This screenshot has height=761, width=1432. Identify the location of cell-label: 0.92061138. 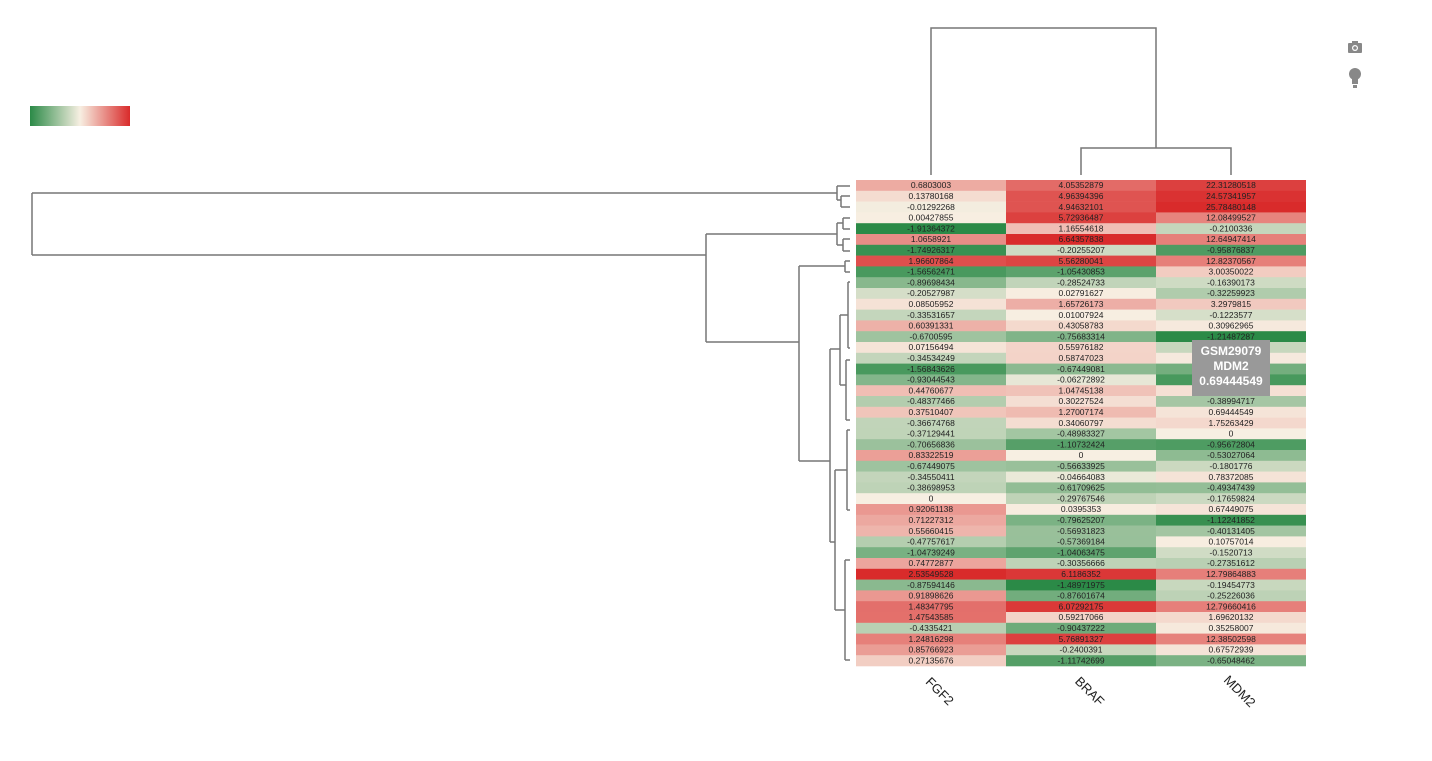
(931, 509).